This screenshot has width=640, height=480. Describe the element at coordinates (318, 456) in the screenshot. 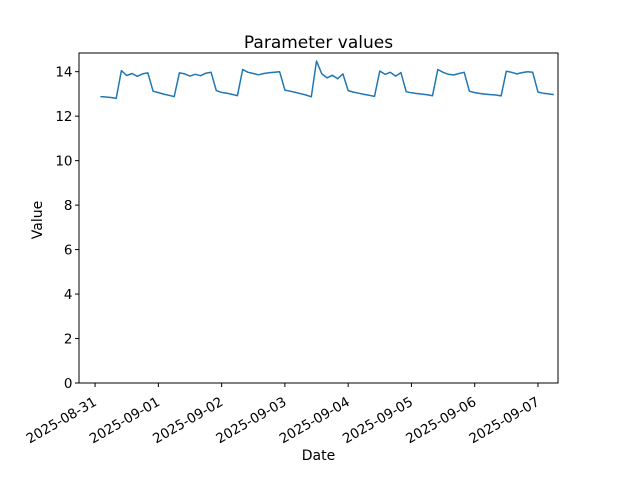

I see `x-axis-label: Date` at that location.